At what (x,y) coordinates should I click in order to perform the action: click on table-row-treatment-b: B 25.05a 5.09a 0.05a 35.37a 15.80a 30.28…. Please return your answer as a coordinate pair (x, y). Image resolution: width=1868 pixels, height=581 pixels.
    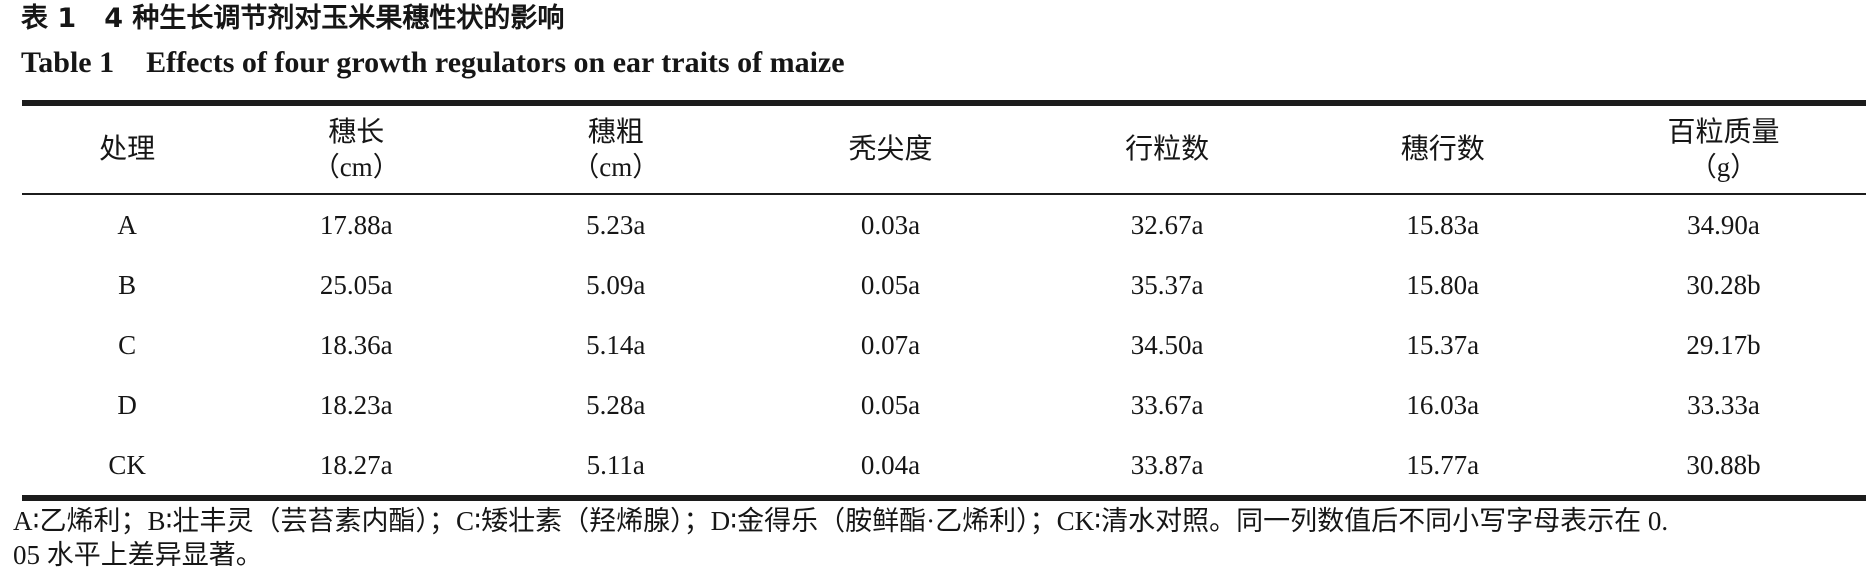
    Looking at the image, I should click on (944, 285).